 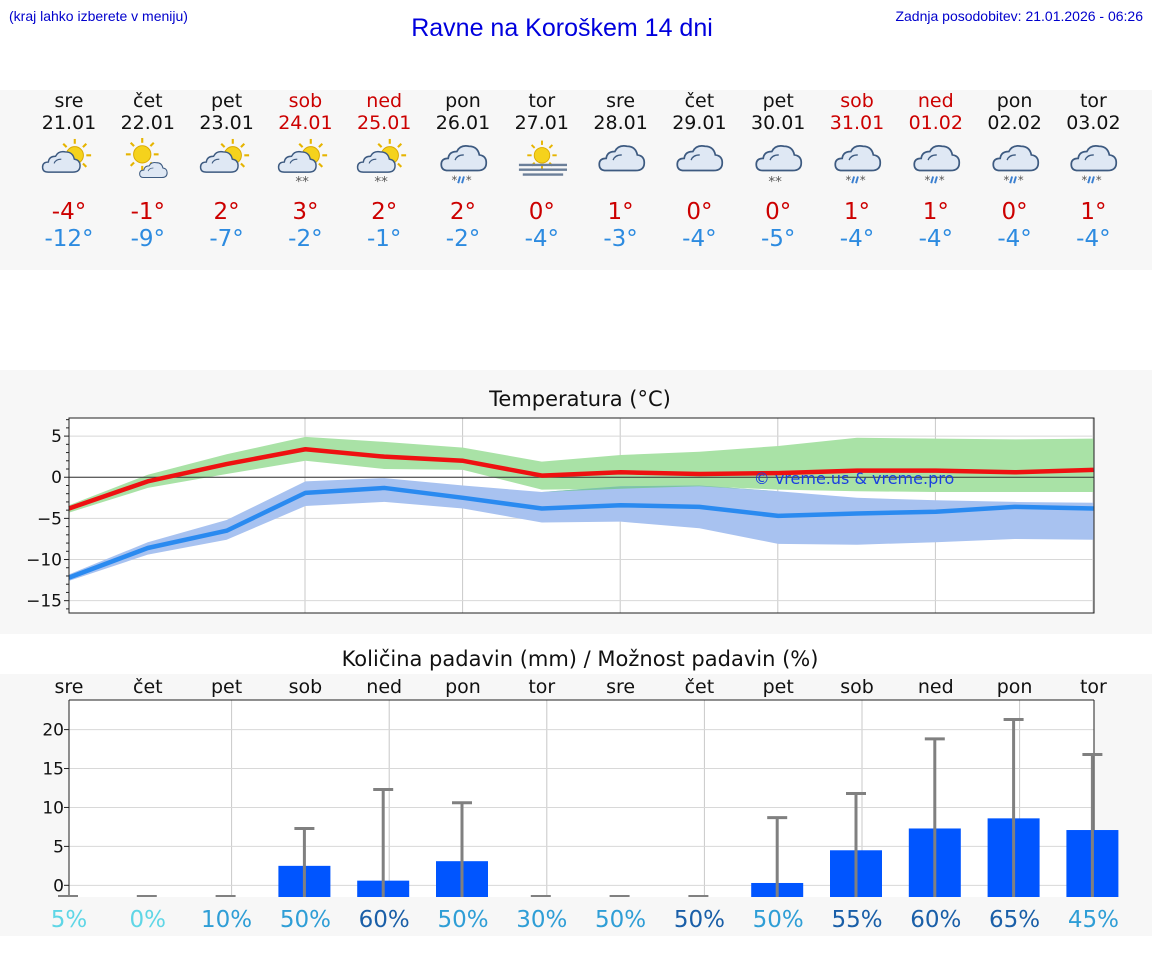 I want to click on page-title: Ravne na Koroškem 14 dni, so click(x=562, y=28).